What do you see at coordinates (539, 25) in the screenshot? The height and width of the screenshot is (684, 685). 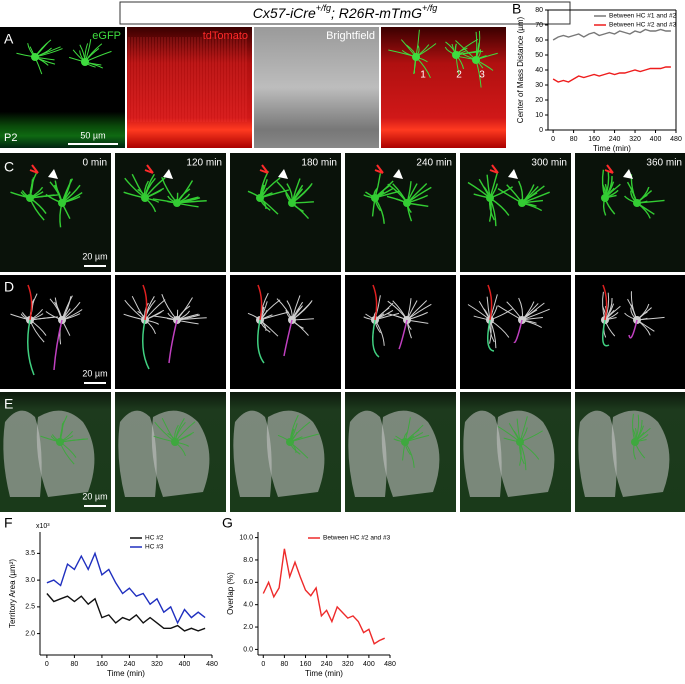 I see `y-tick-label: 70` at bounding box center [539, 25].